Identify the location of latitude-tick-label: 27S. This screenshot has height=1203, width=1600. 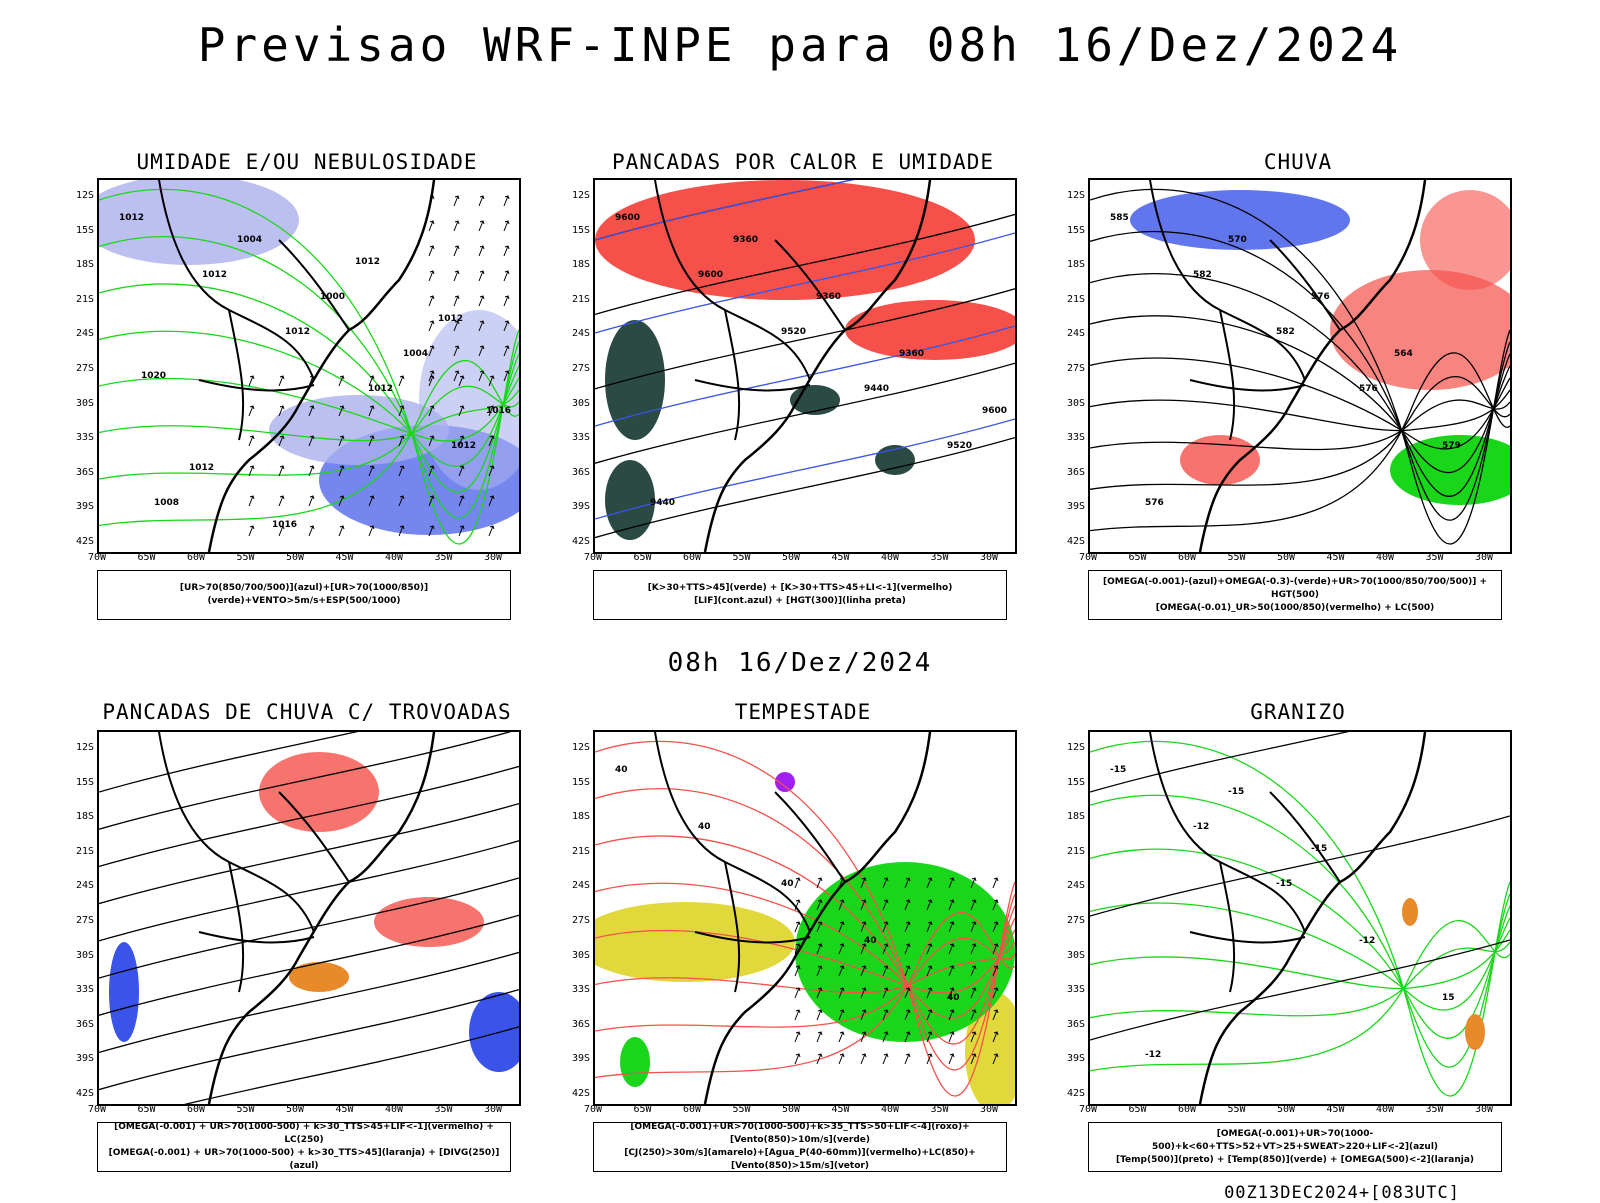
(84, 920).